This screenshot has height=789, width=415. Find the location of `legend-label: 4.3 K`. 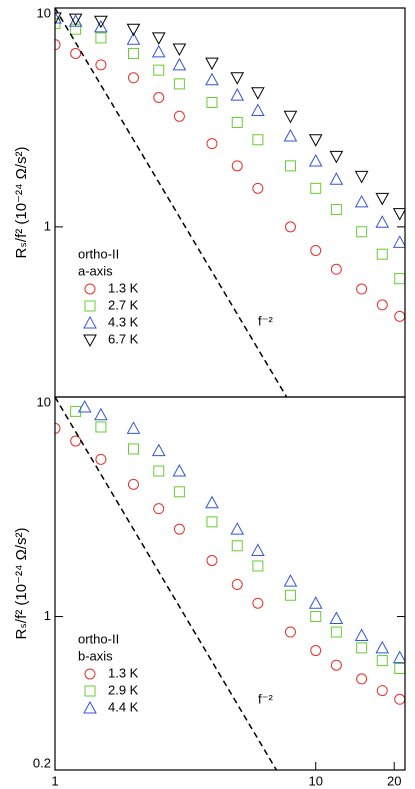

legend-label: 4.3 K is located at coordinates (123, 321).